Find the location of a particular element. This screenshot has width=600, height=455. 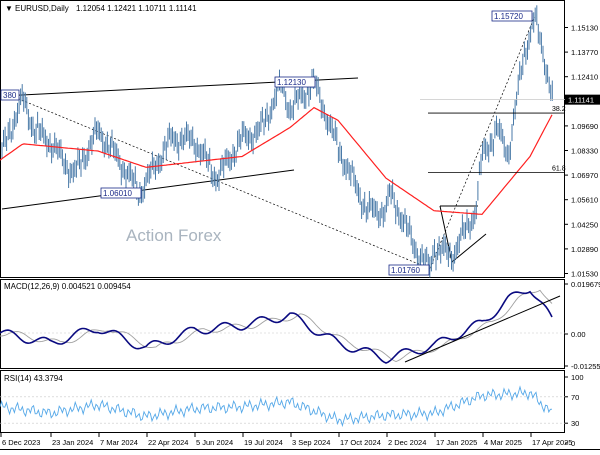

macd-tick-label: 0.019679 is located at coordinates (585, 284).